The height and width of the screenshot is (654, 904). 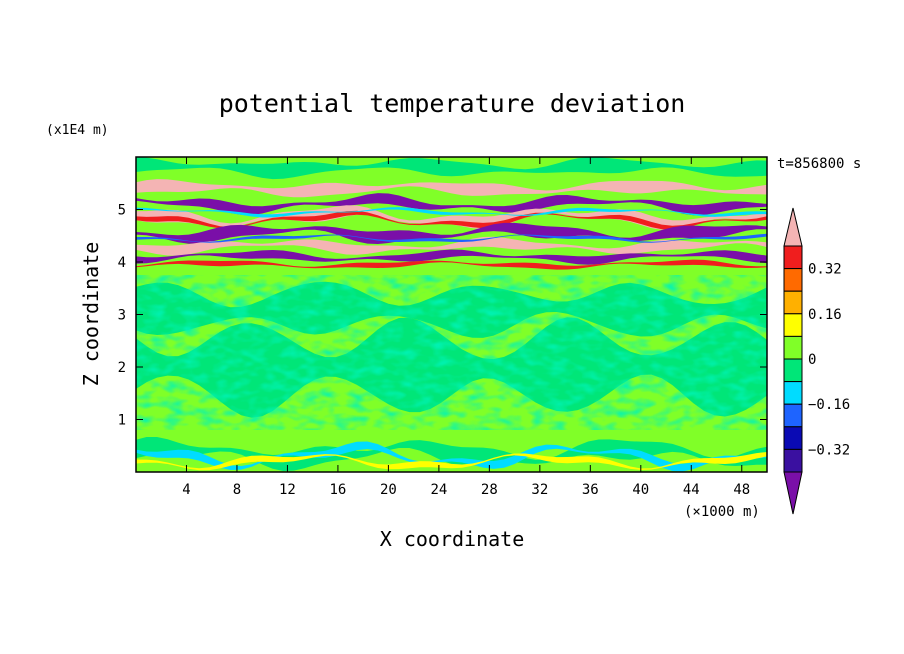 What do you see at coordinates (590, 490) in the screenshot?
I see `x-tick-label: 36` at bounding box center [590, 490].